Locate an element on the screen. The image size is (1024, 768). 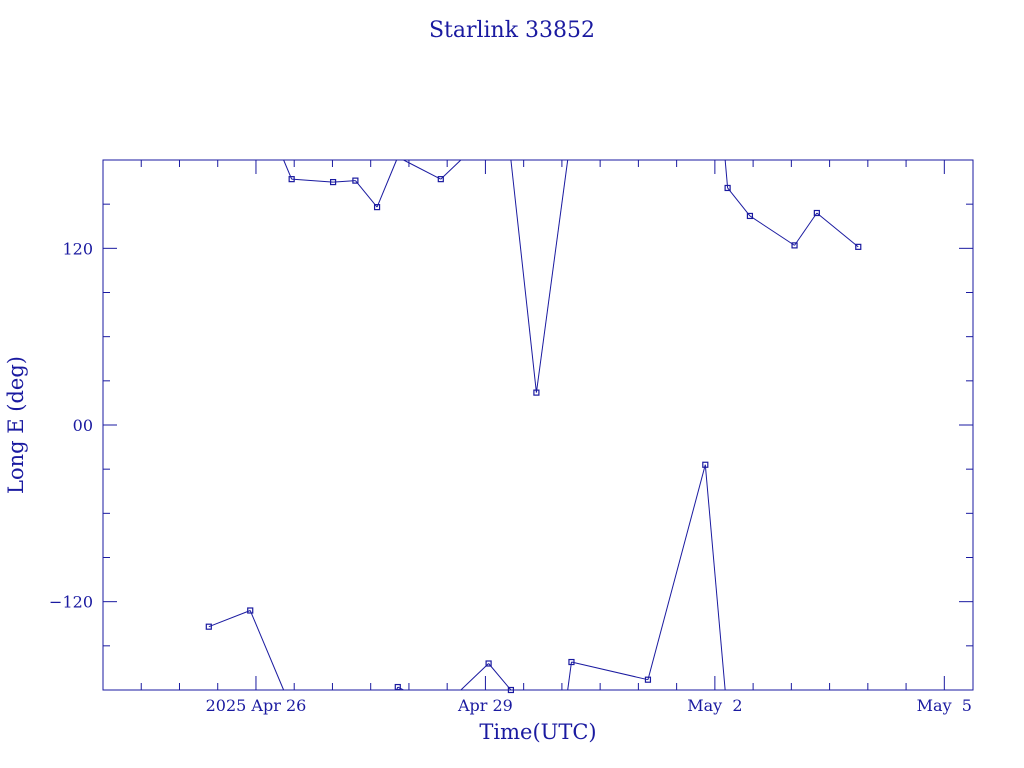
chart-title: Starlink 33852 is located at coordinates (512, 30).